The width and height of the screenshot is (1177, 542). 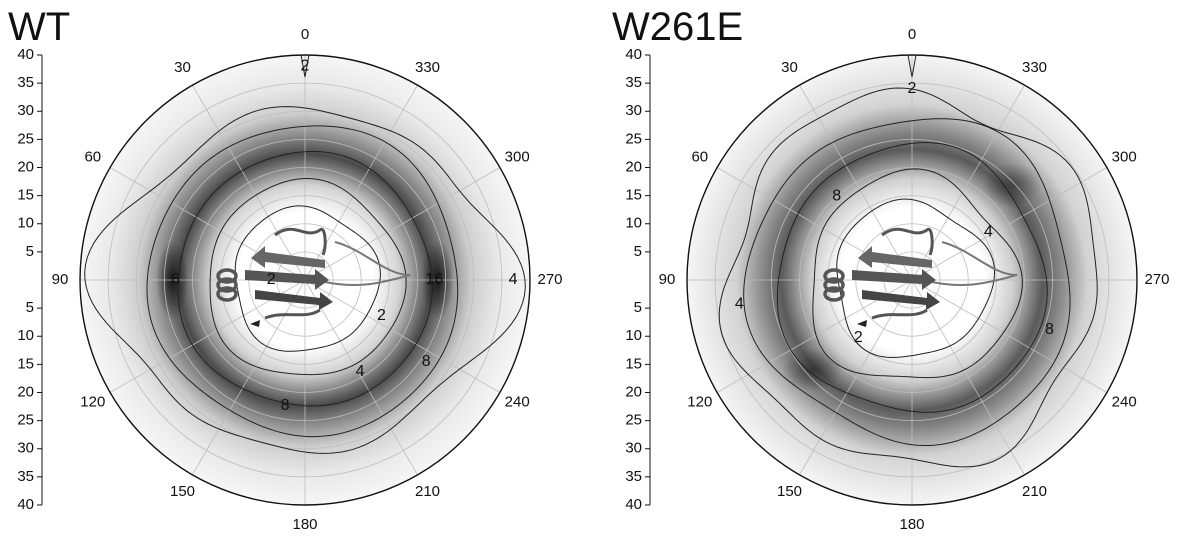 What do you see at coordinates (434, 279) in the screenshot?
I see `contour-label: 16` at bounding box center [434, 279].